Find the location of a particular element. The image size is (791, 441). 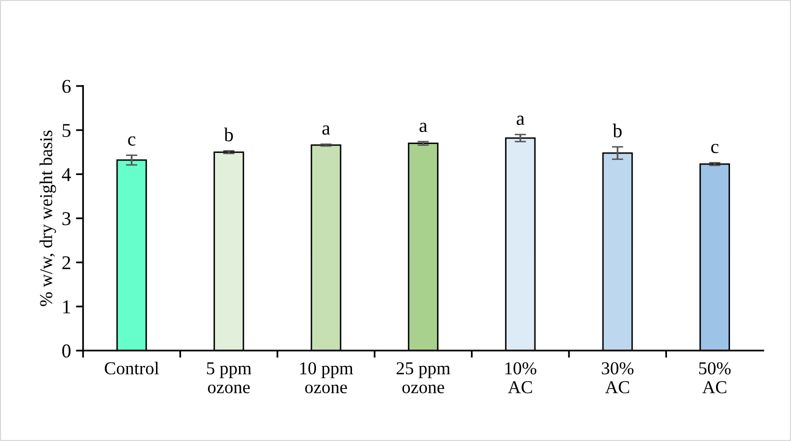

y-tick-label: 5 is located at coordinates (66, 131).